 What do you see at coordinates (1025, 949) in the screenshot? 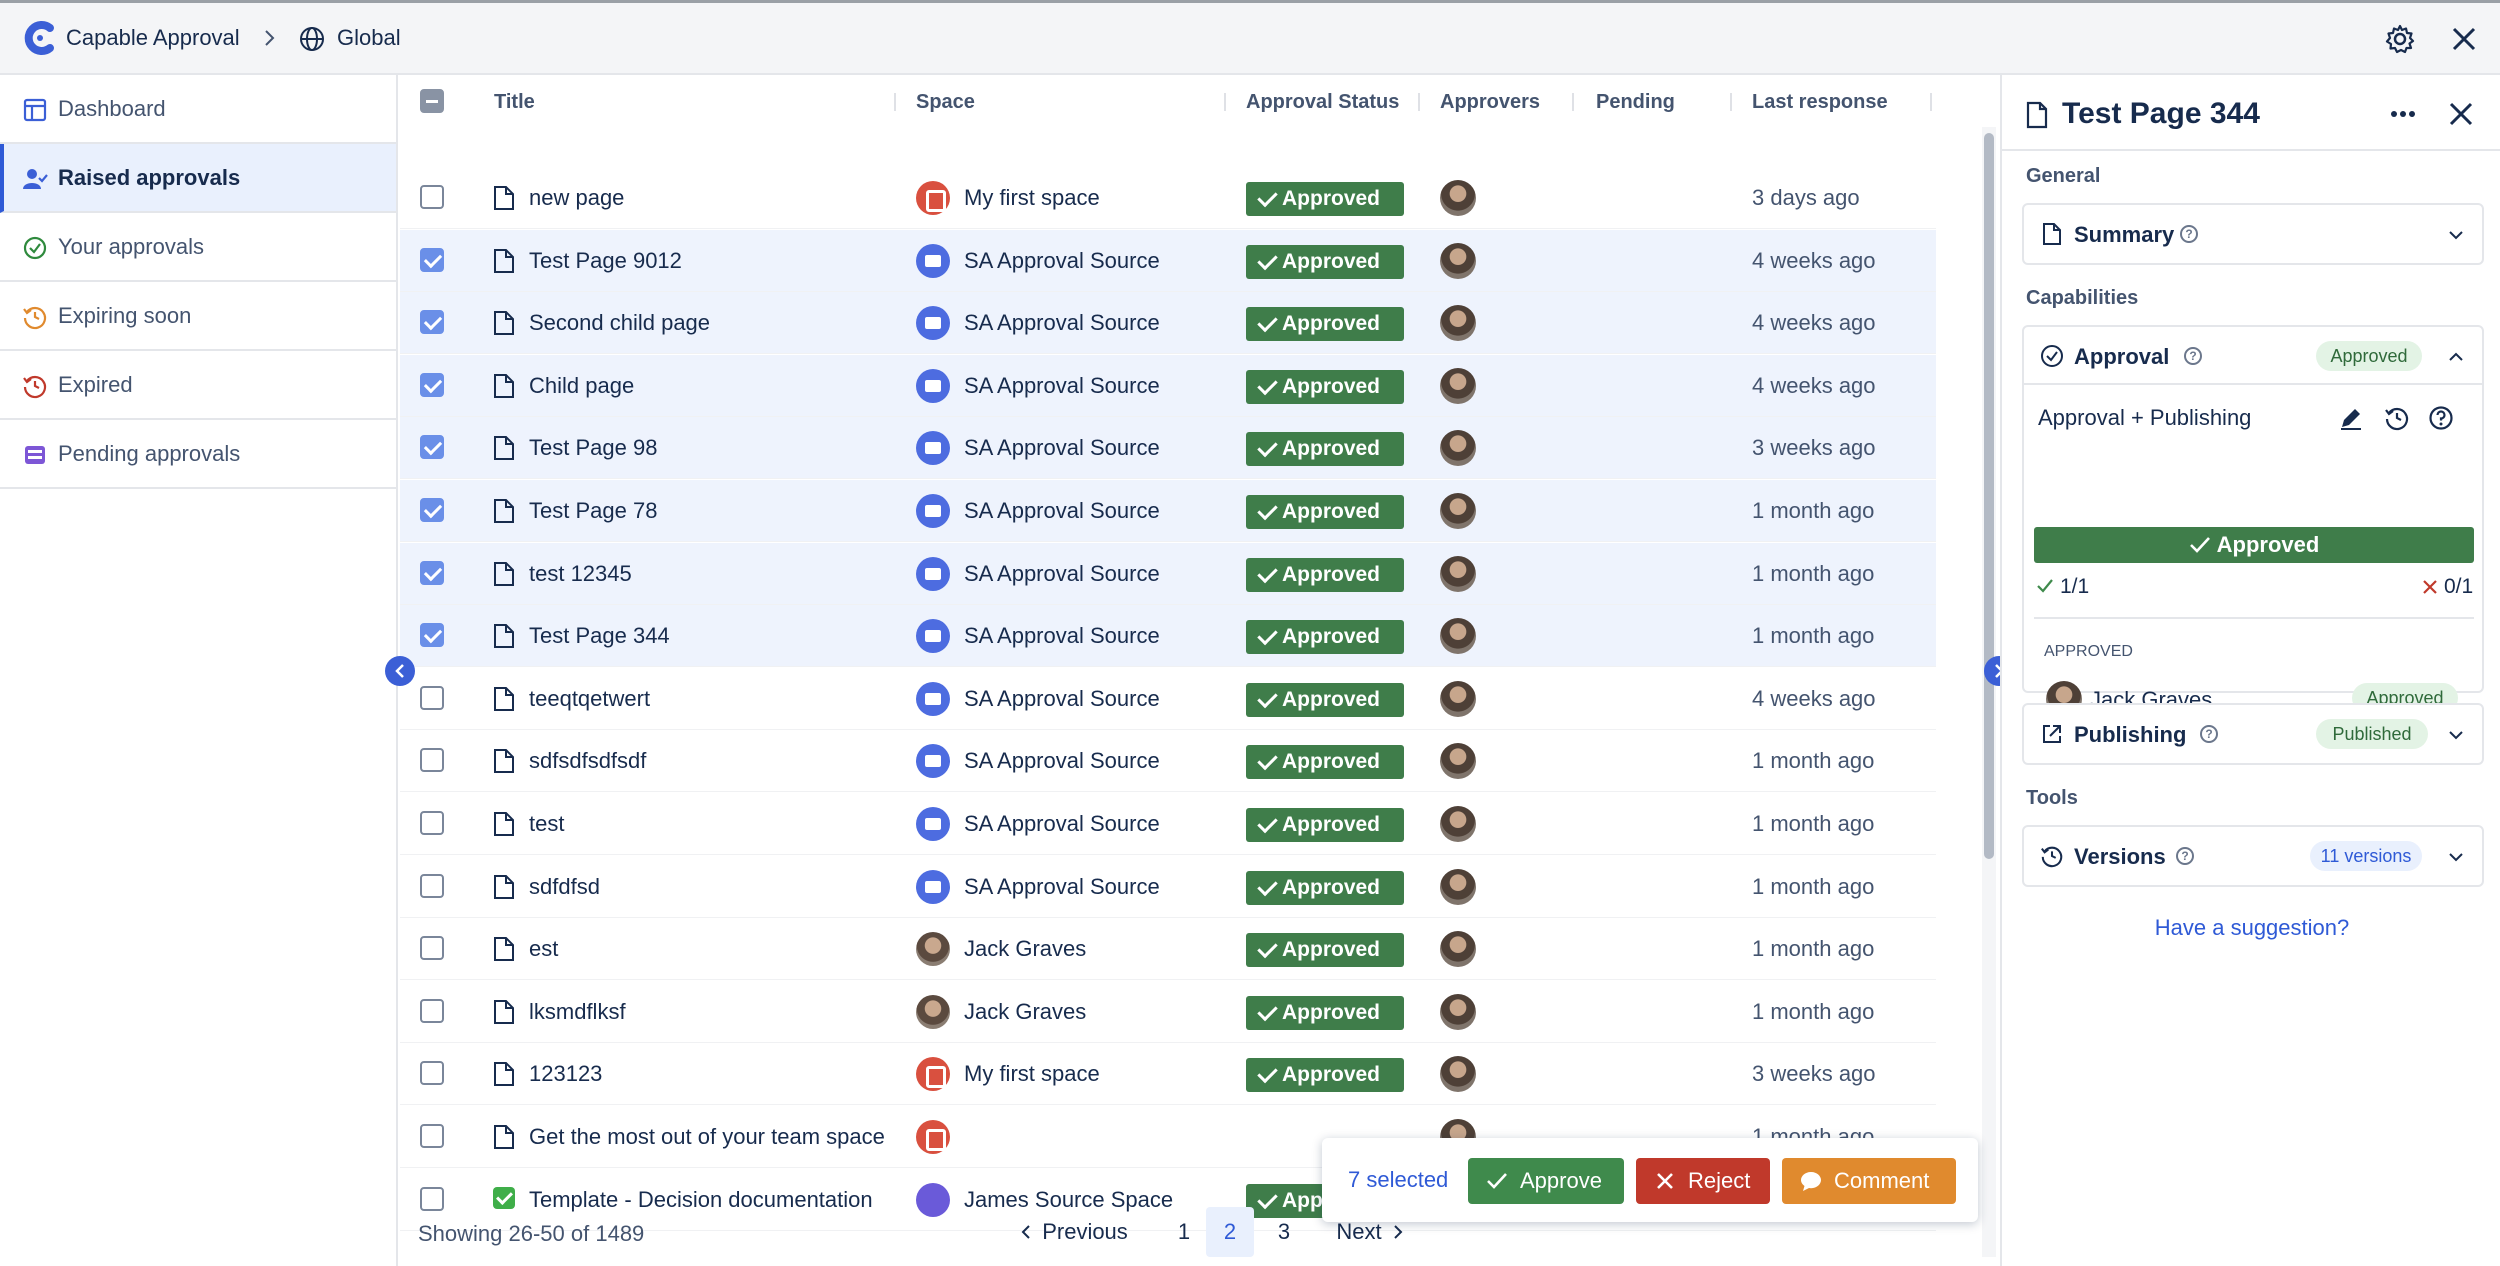
I see `row-space: Jack Graves` at bounding box center [1025, 949].